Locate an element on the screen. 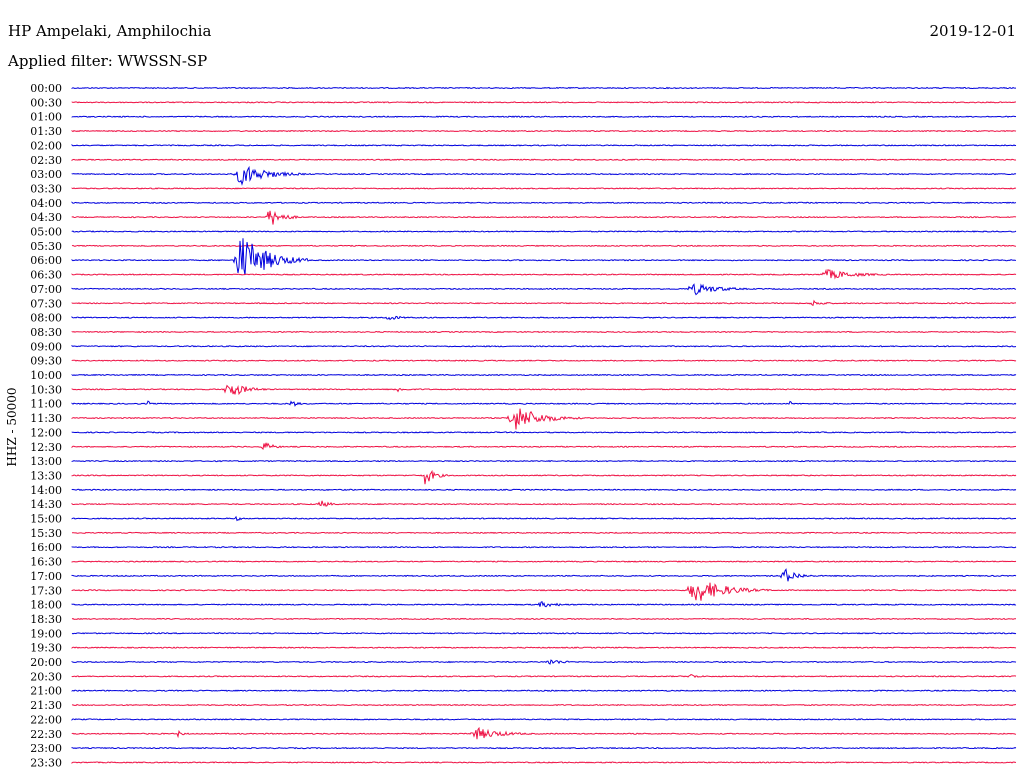  time-tick-label: 01:30 is located at coordinates (46, 131).